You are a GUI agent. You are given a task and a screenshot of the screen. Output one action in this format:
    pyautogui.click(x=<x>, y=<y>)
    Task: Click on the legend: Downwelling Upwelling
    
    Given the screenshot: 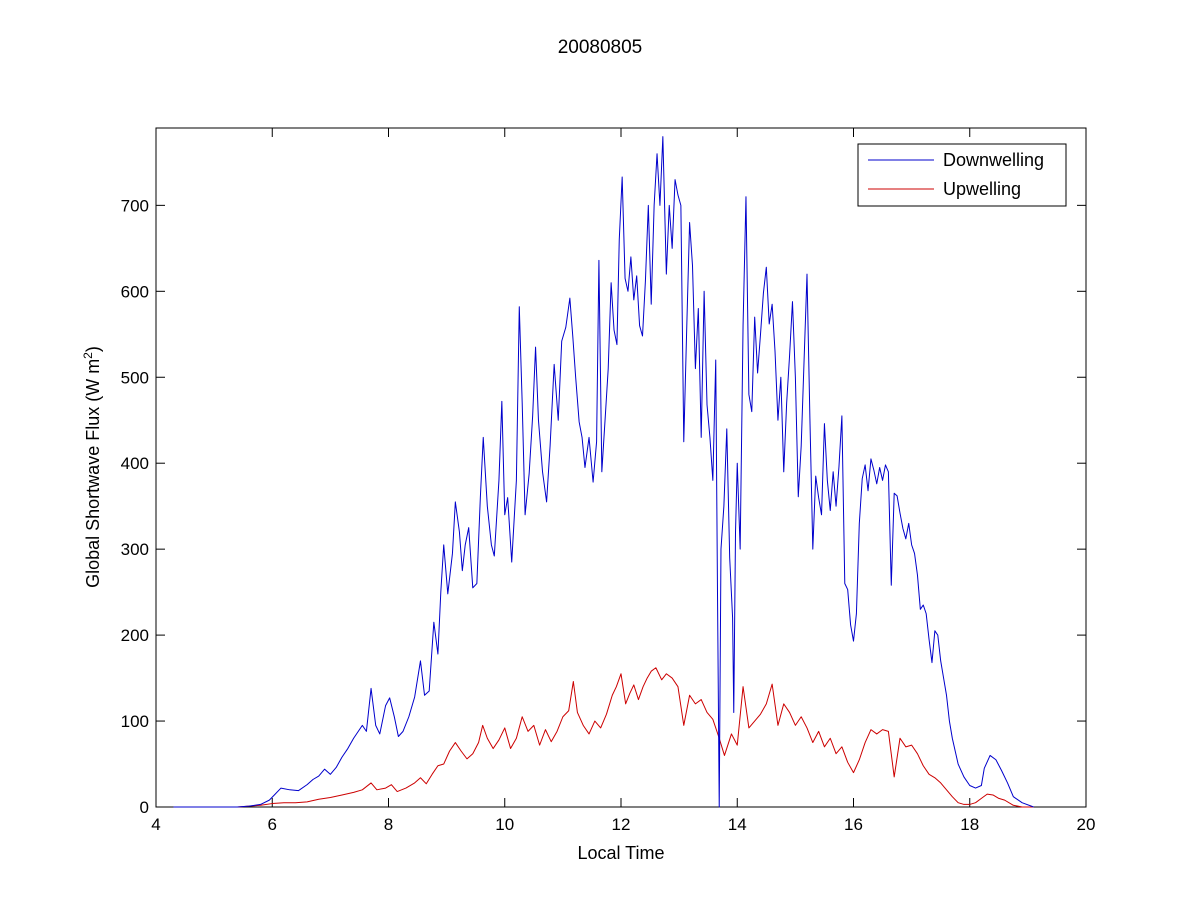 What is the action you would take?
    pyautogui.click(x=962, y=175)
    